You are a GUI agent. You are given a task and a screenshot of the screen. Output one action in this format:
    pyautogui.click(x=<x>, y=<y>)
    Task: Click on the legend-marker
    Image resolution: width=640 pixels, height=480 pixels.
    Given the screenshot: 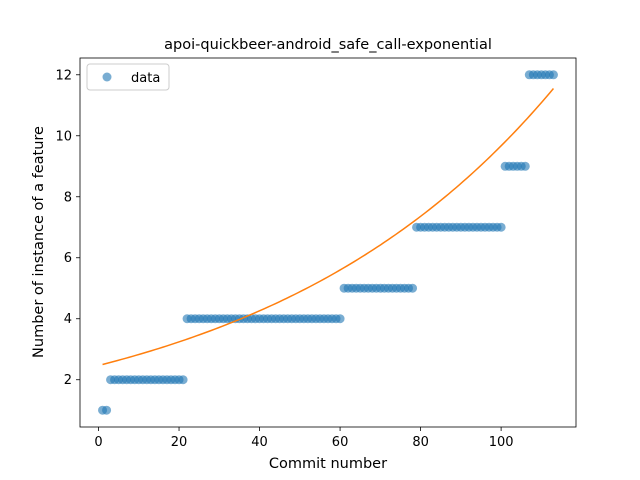 What is the action you would take?
    pyautogui.click(x=107, y=77)
    